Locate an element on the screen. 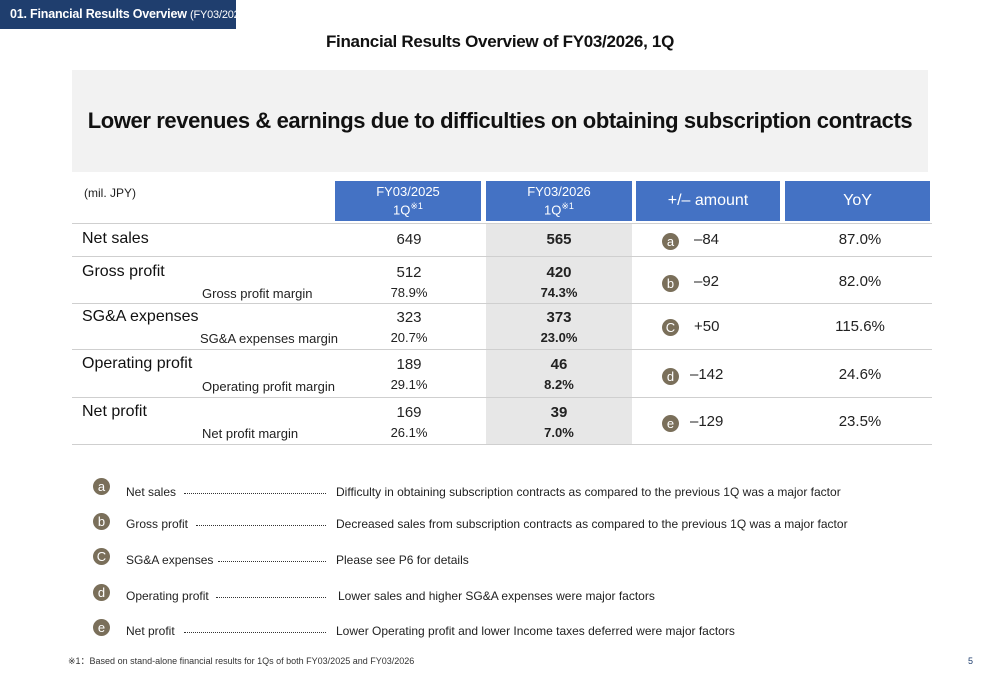 The width and height of the screenshot is (1000, 685). header-fy2026-mark: ※1 is located at coordinates (567, 206).